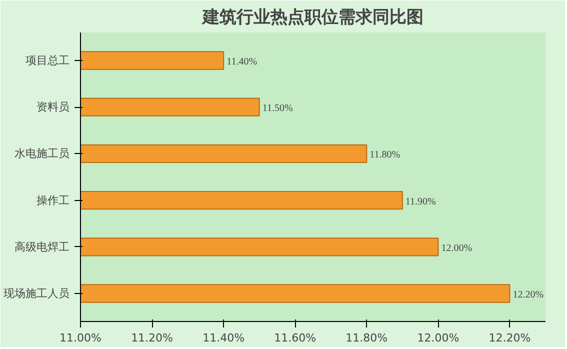 The image size is (567, 349). Describe the element at coordinates (295, 338) in the screenshot. I see `x-tick-label: 11.60%` at that location.